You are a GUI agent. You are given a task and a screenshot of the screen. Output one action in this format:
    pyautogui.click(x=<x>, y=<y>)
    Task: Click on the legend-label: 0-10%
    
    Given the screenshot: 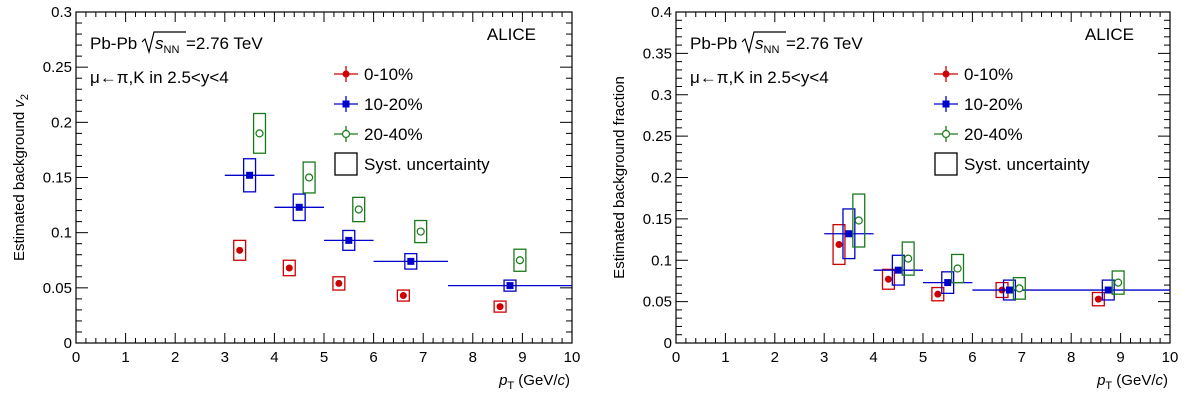 What is the action you would take?
    pyautogui.click(x=388, y=74)
    